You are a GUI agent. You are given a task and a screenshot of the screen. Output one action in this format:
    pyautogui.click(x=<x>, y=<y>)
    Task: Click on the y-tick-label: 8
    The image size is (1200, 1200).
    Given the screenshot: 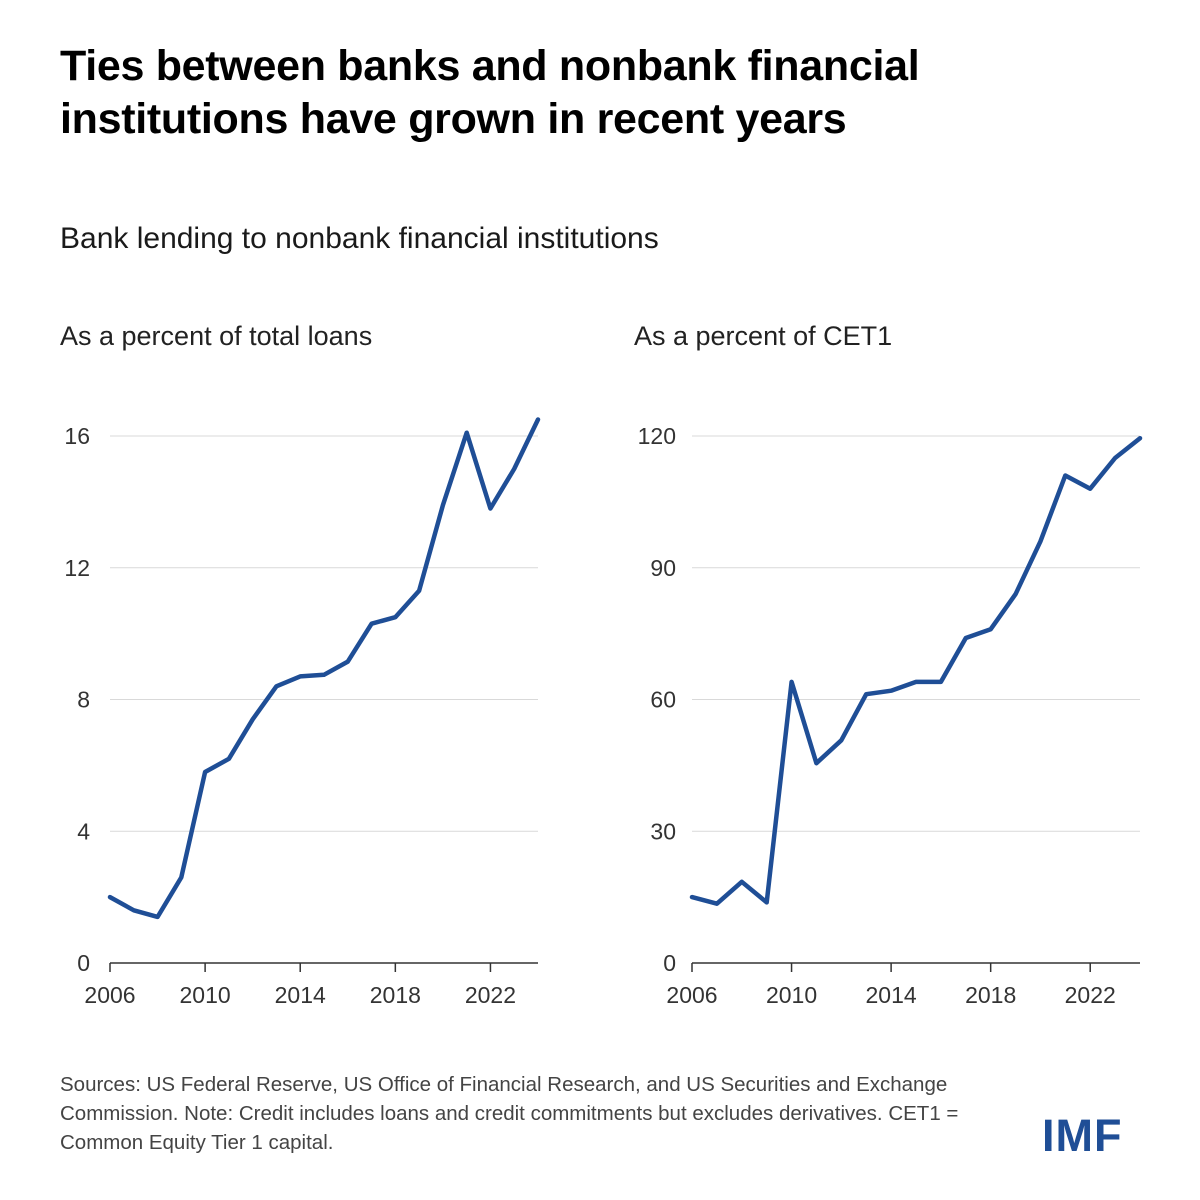 What is the action you would take?
    pyautogui.click(x=83, y=700)
    